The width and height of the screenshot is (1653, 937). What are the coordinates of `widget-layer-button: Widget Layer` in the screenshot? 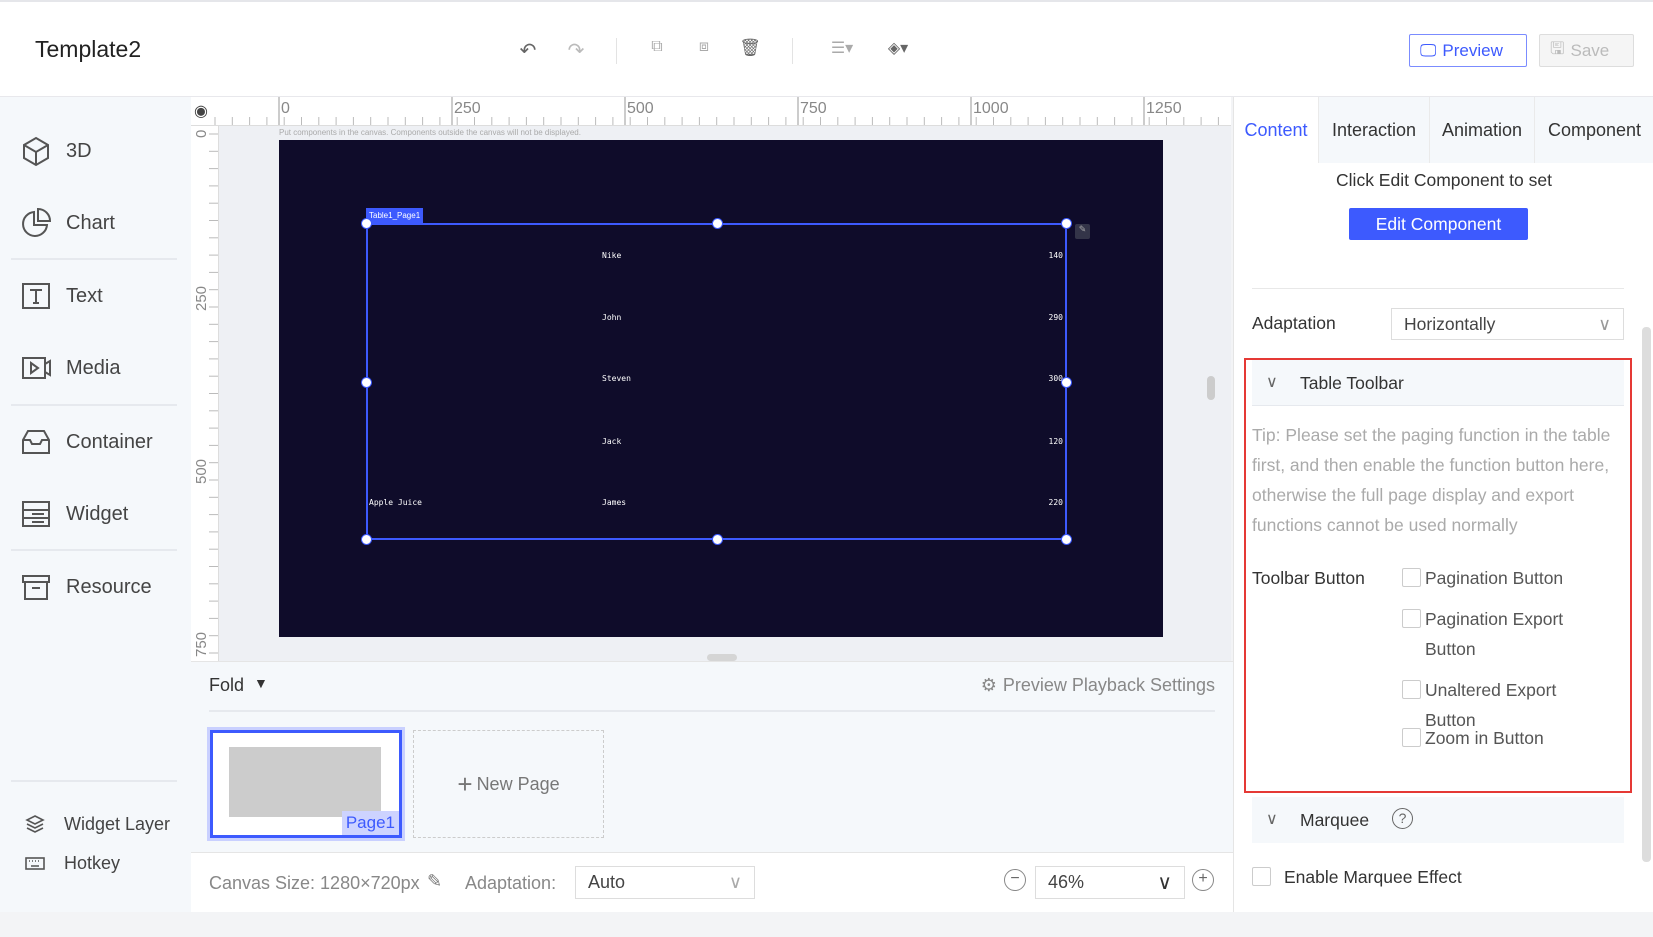 It's located at (97, 824).